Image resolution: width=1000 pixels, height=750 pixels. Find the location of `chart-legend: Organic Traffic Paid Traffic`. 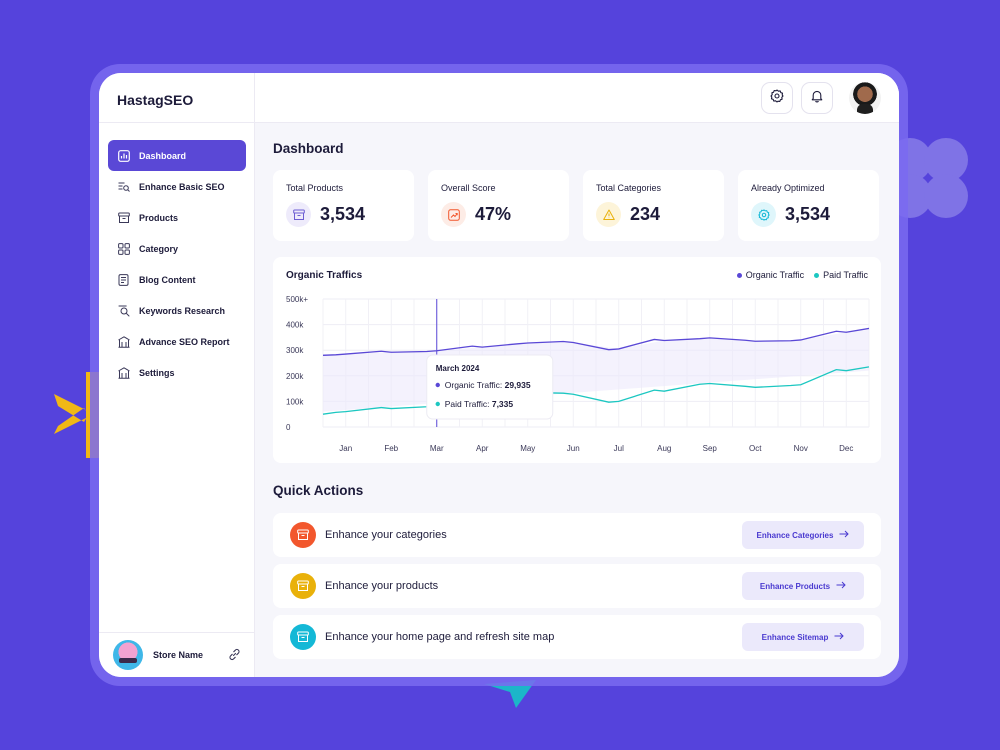

chart-legend: Organic Traffic Paid Traffic is located at coordinates (802, 275).